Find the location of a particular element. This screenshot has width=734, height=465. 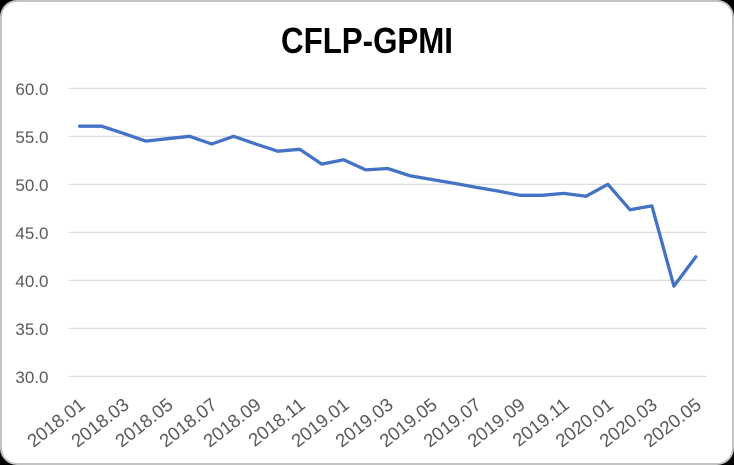

svg-text: 55.0 is located at coordinates (31, 137).